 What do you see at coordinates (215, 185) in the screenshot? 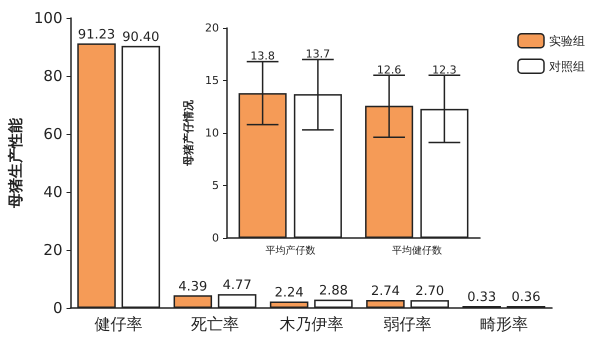
I see `y-tick-label: 5` at bounding box center [215, 185].